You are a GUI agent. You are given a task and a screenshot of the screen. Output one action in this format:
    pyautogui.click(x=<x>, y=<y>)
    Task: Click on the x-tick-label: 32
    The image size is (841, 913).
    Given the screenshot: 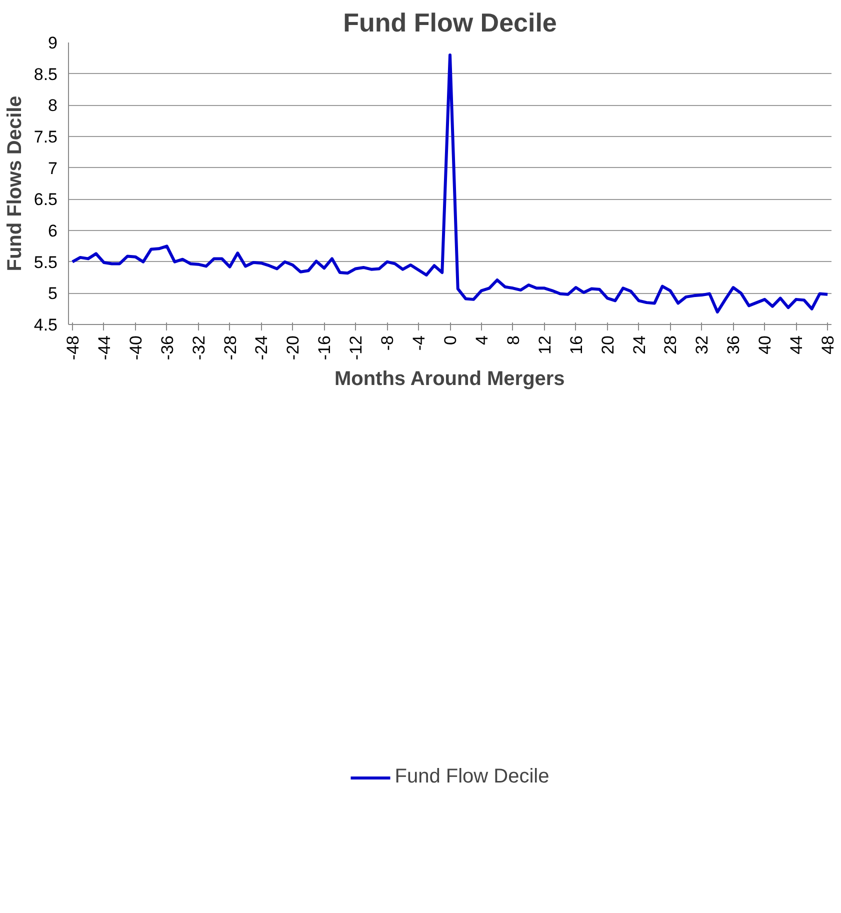 What is the action you would take?
    pyautogui.click(x=702, y=344)
    